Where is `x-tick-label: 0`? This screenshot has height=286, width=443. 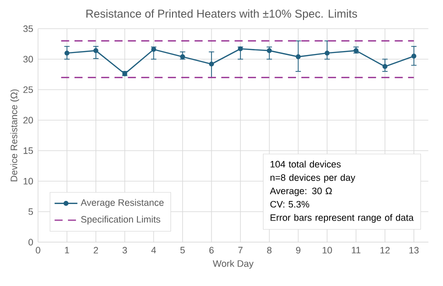
x-tick-label: 0 is located at coordinates (38, 250).